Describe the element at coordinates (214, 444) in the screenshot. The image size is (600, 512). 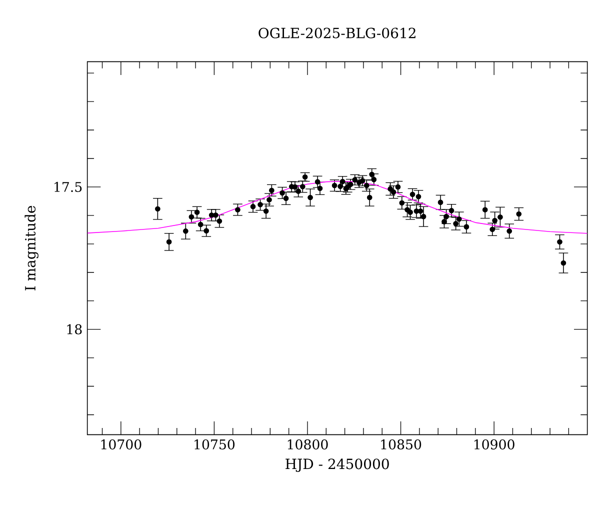
I see `x-tick-label: 10750` at that location.